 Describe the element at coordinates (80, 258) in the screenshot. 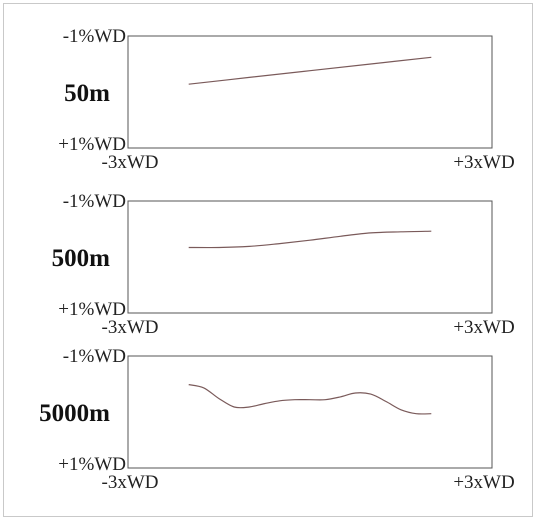

I see `chart-title: 500m` at that location.